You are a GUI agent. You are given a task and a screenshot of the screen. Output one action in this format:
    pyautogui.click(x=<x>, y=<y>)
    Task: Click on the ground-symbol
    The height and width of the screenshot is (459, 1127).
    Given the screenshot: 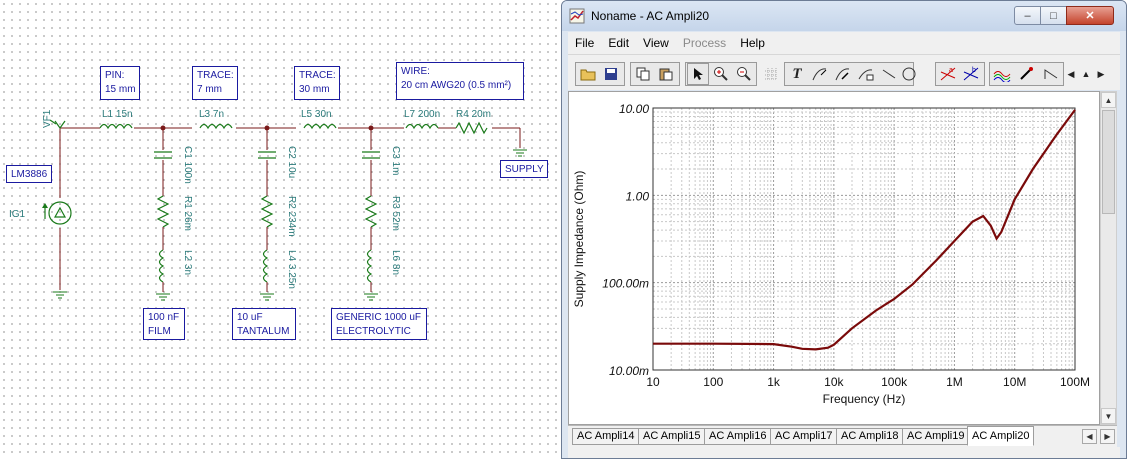 What is the action you would take?
    pyautogui.click(x=290, y=225)
    